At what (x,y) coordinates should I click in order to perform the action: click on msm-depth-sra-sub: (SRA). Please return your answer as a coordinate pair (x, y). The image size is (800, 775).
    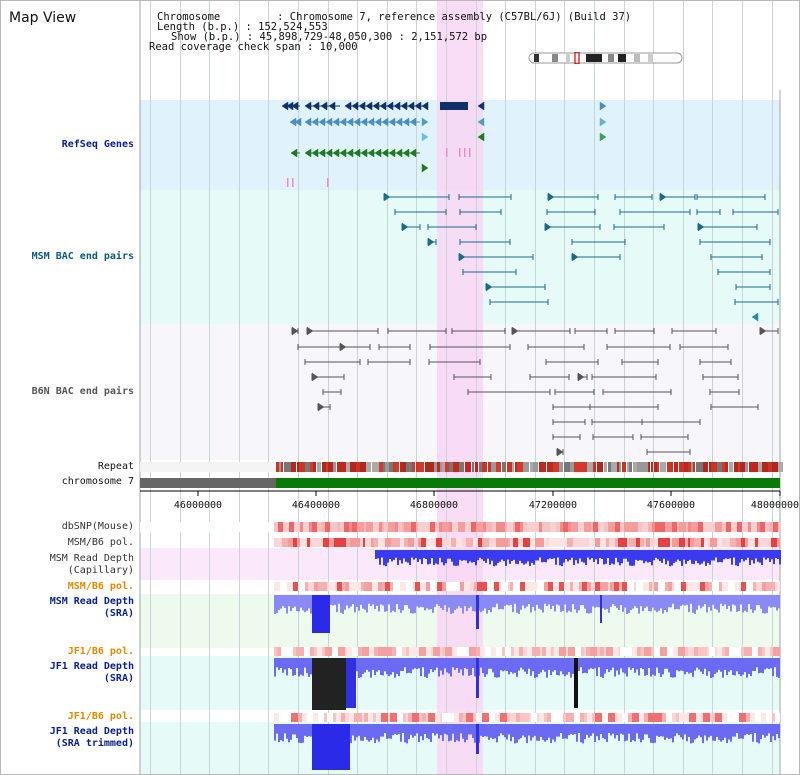
    Looking at the image, I should click on (118, 613).